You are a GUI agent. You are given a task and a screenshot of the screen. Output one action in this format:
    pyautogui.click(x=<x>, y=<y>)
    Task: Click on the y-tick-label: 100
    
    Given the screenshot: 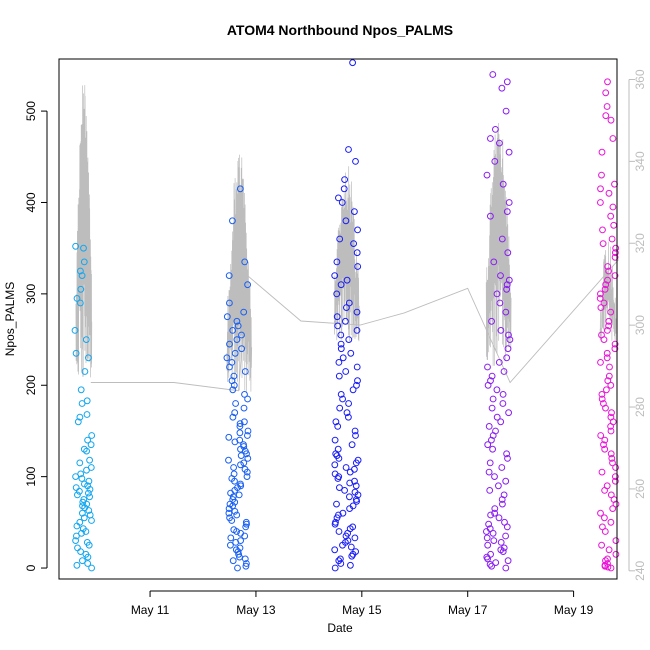 What is the action you would take?
    pyautogui.click(x=31, y=476)
    